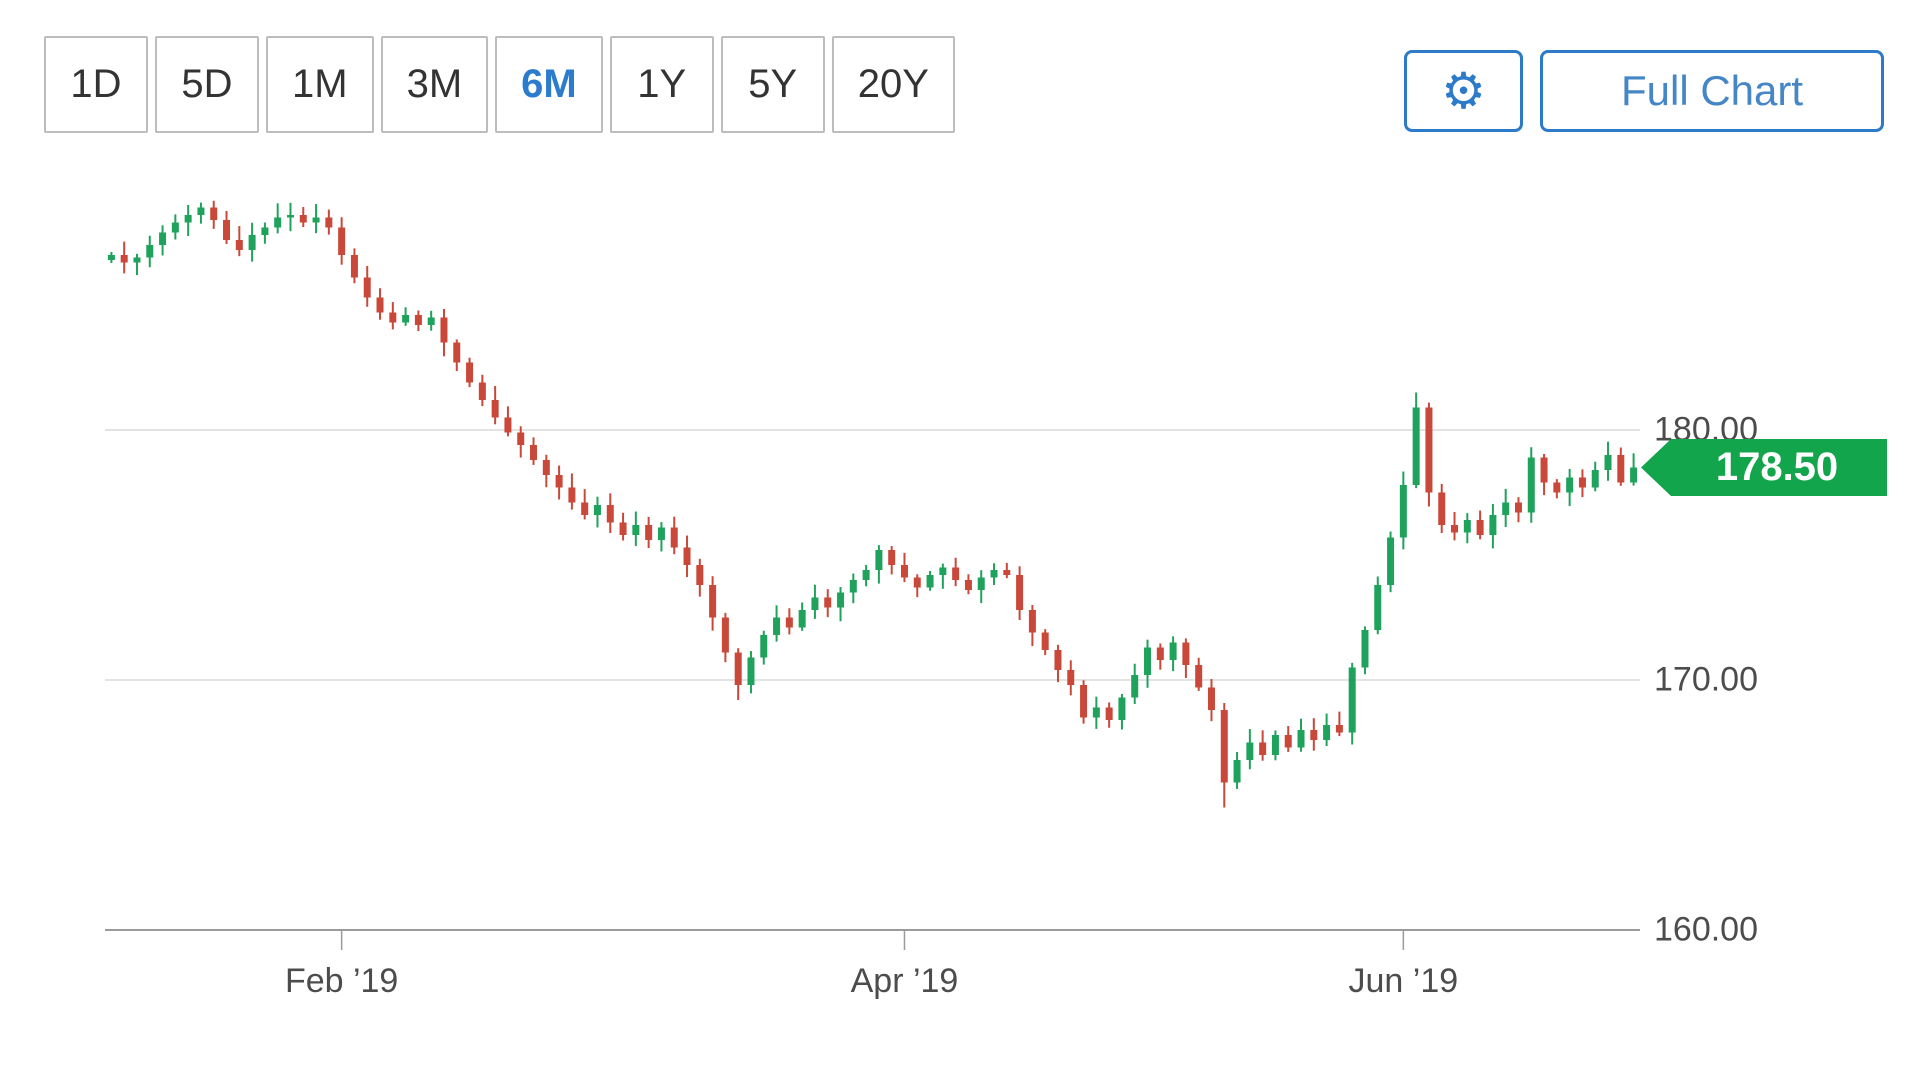 This screenshot has width=1920, height=1084. What do you see at coordinates (207, 84) in the screenshot?
I see `range-button-5d: 5D` at bounding box center [207, 84].